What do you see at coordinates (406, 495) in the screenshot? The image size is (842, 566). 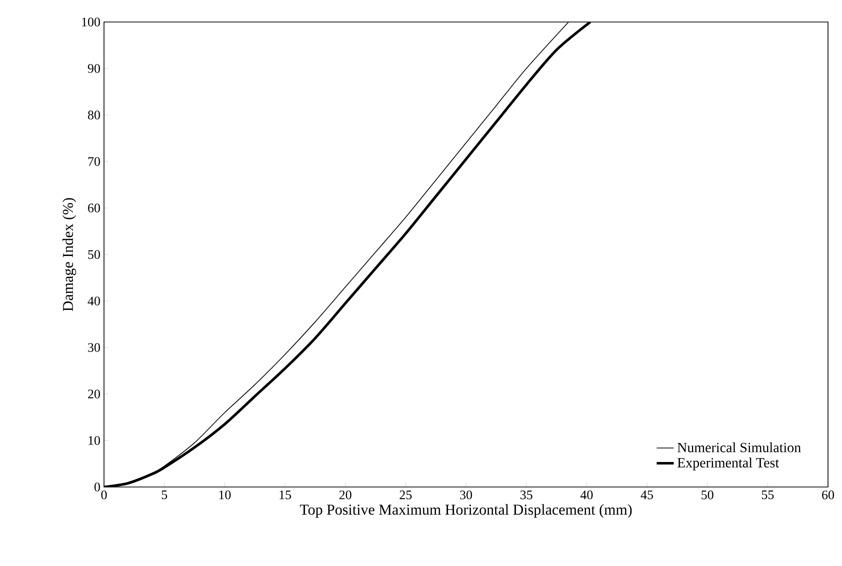 I see `x-tick-label: 25` at bounding box center [406, 495].